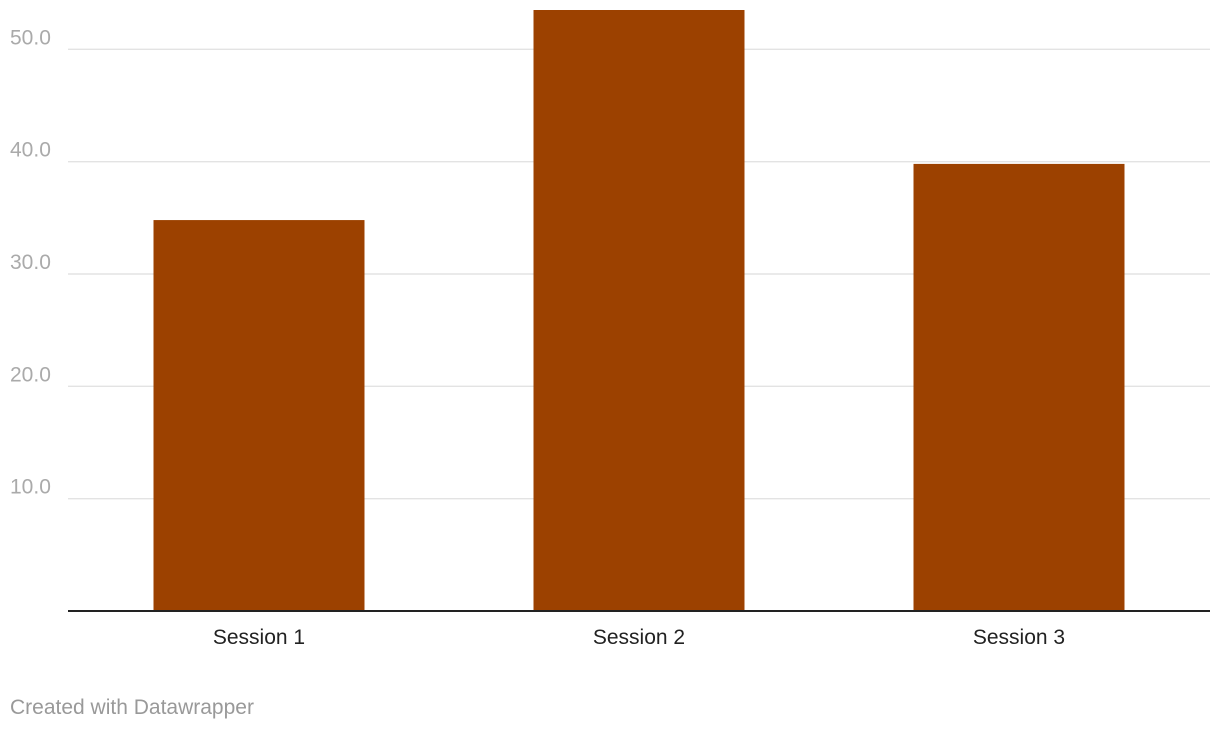 Image resolution: width=1220 pixels, height=732 pixels. I want to click on y-tick-label: 40.0, so click(30, 150).